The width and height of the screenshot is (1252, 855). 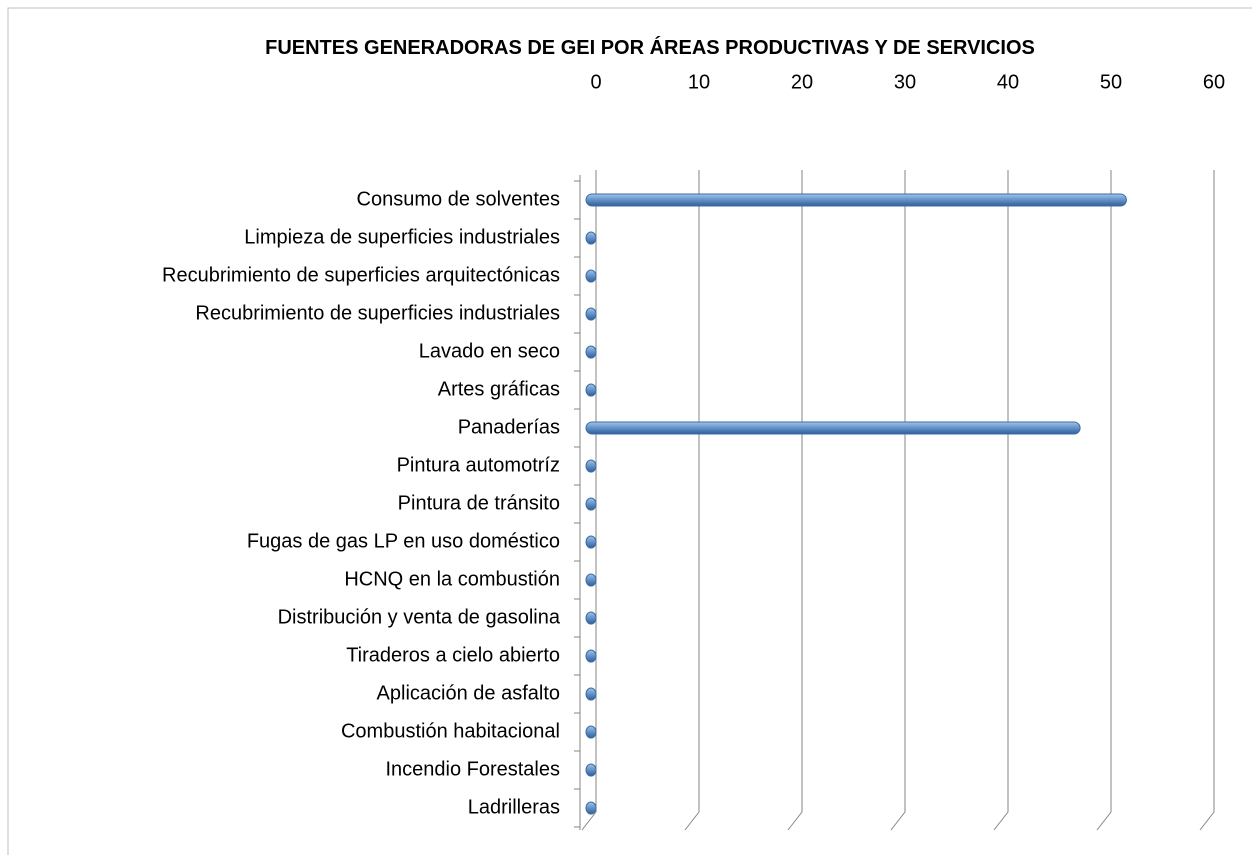 What do you see at coordinates (699, 82) in the screenshot?
I see `x-tick-label: 10` at bounding box center [699, 82].